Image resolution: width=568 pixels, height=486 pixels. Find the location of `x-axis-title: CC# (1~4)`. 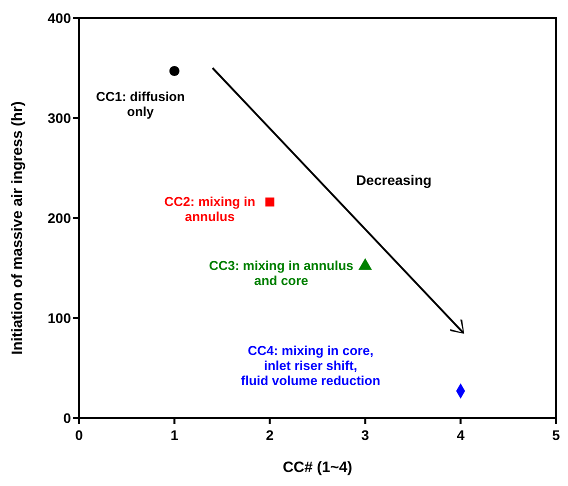

x-axis-title: CC# (1~4) is located at coordinates (317, 467).